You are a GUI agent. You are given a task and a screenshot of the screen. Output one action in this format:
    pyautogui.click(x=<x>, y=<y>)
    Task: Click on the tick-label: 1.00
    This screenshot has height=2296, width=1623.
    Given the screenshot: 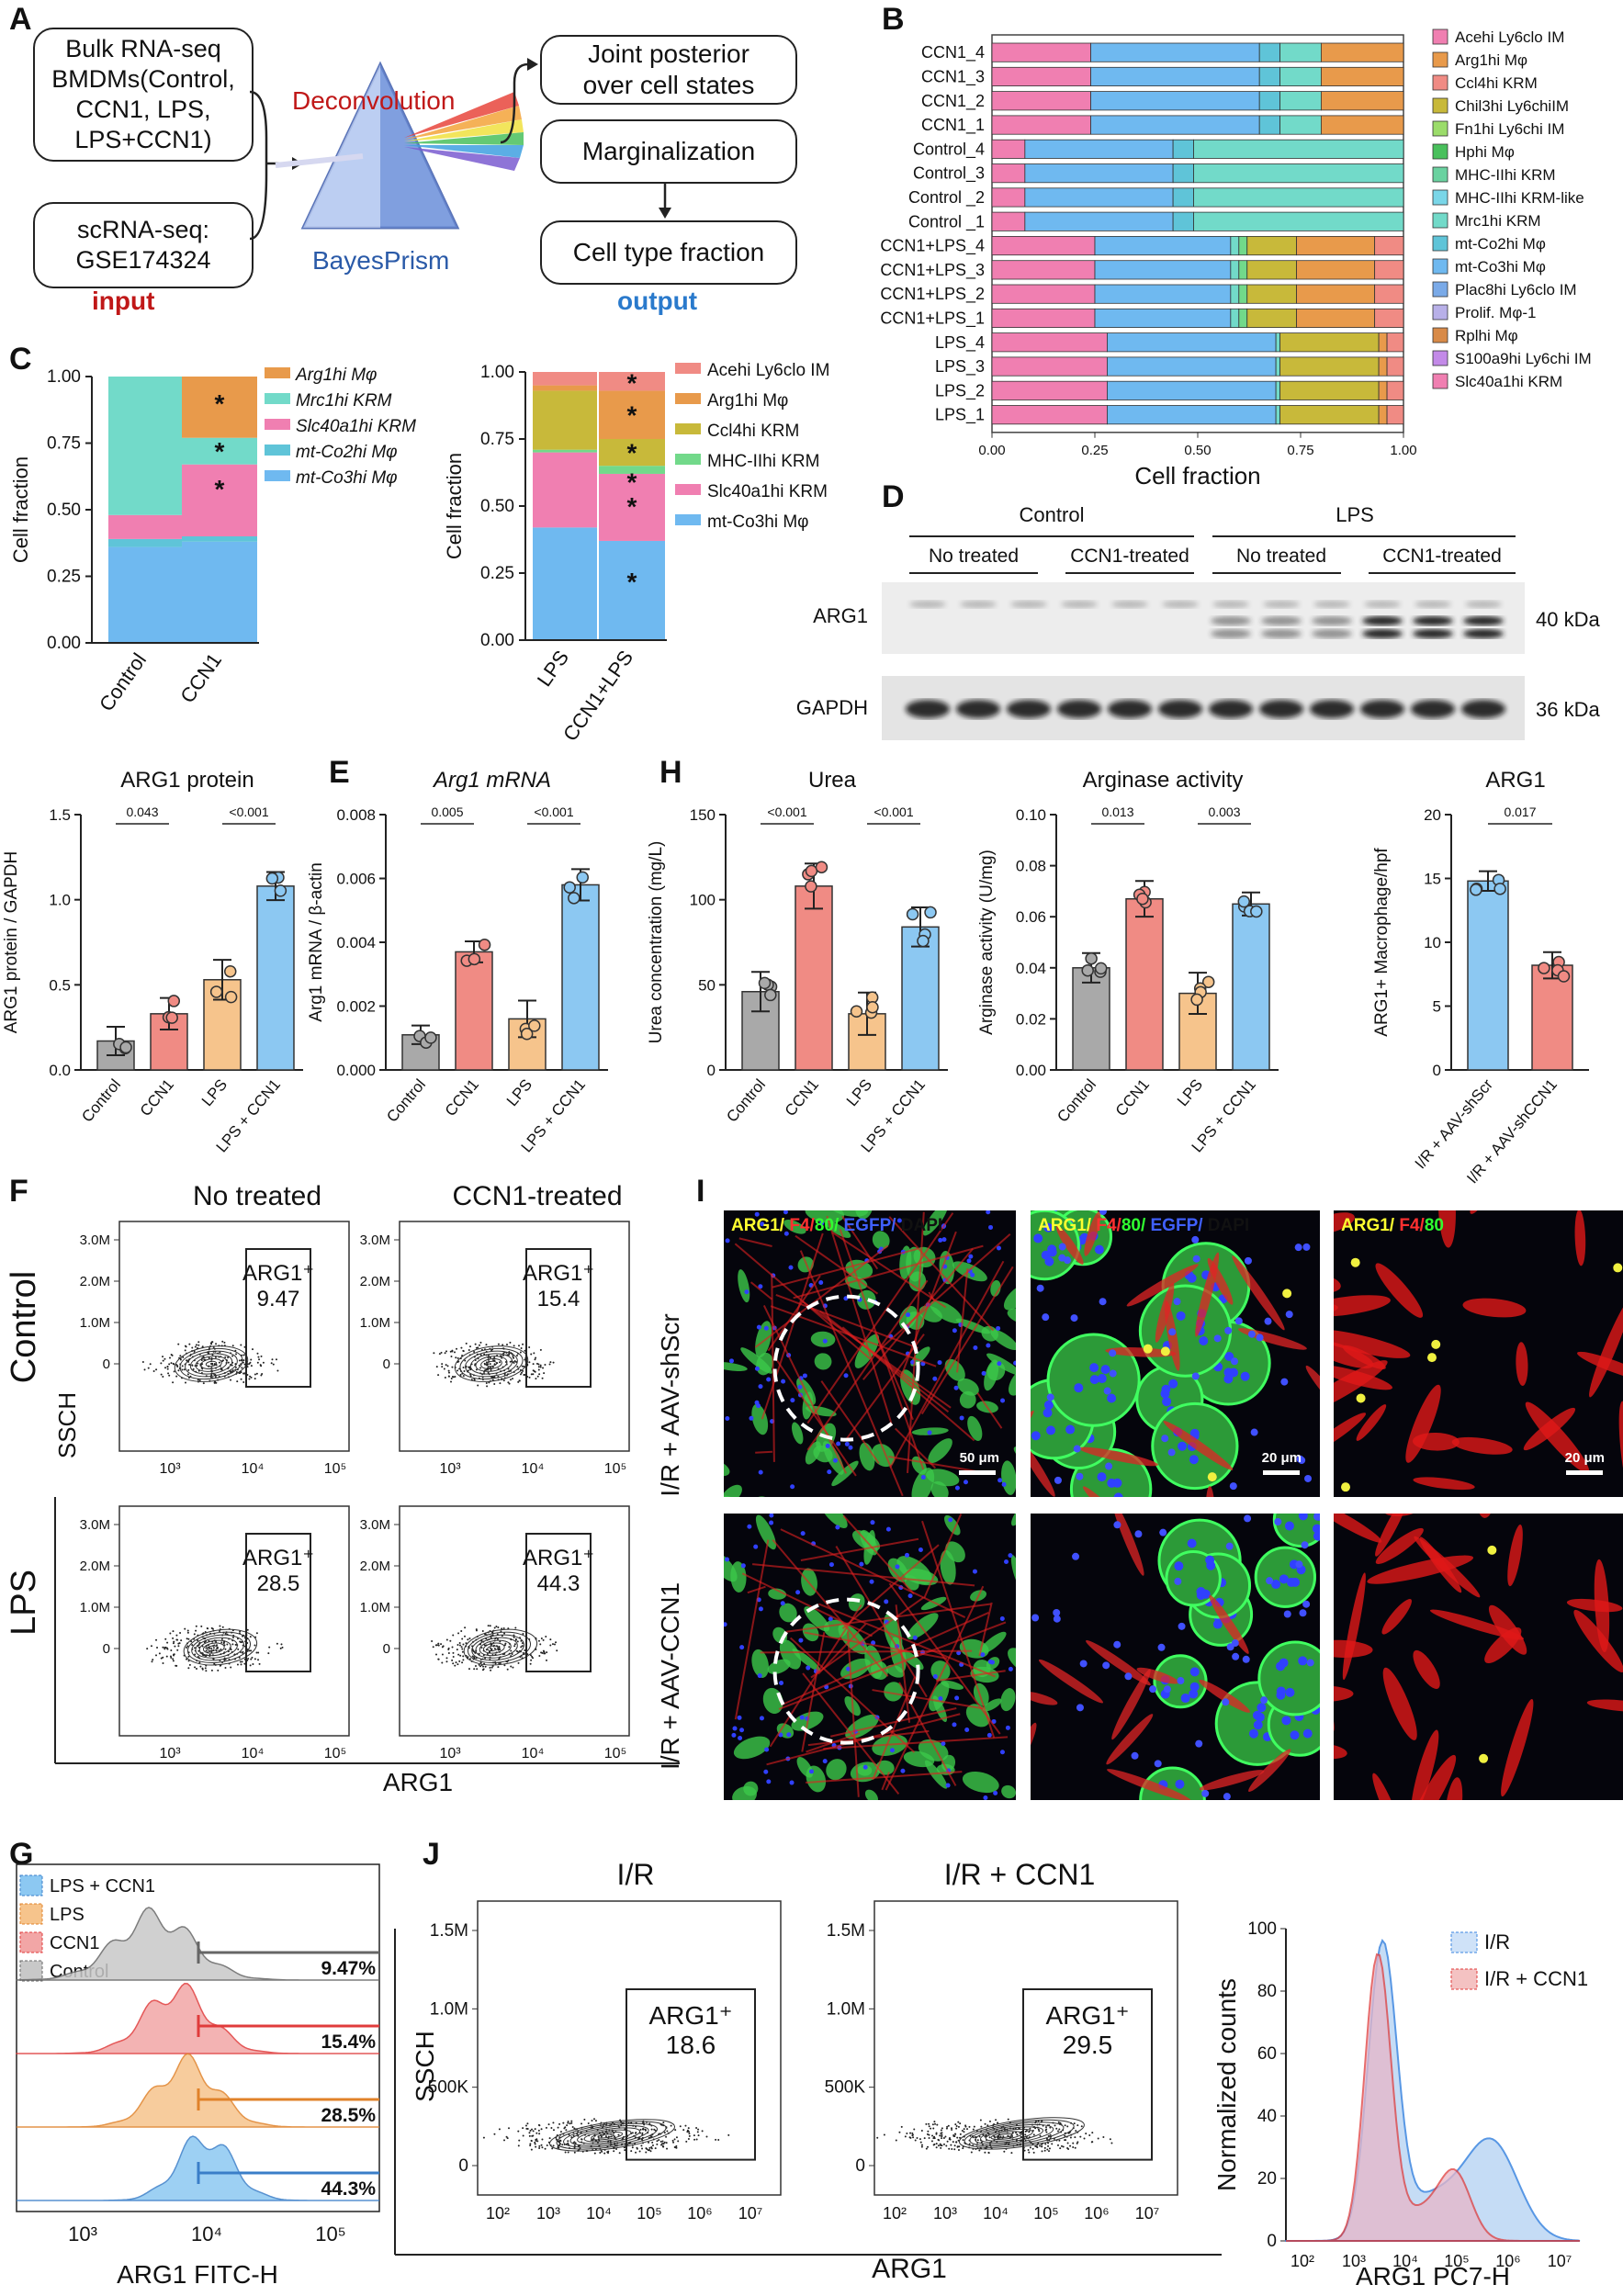 What is the action you would take?
    pyautogui.click(x=64, y=377)
    